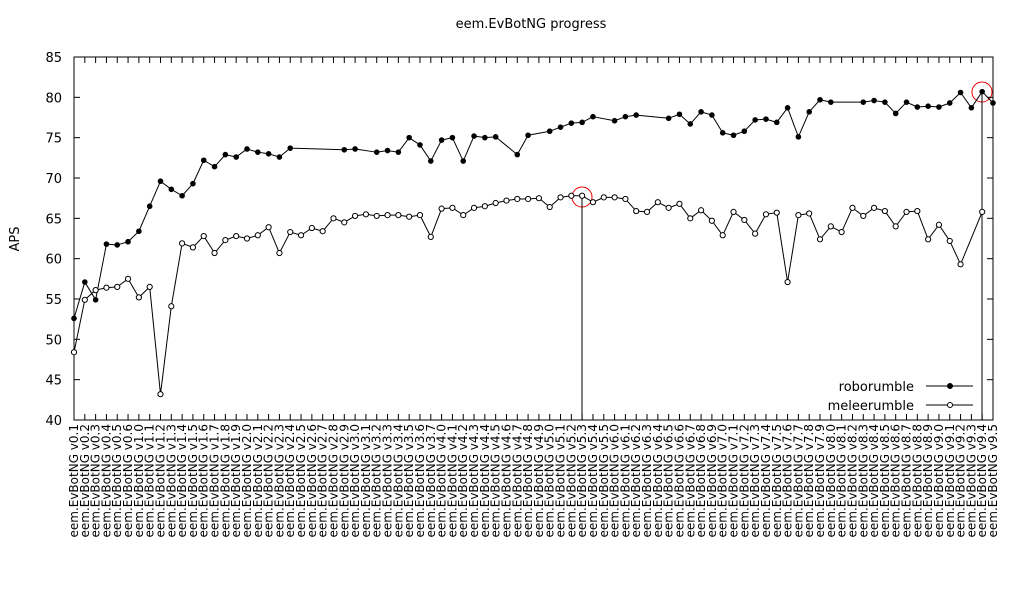  Describe the element at coordinates (647, 481) in the screenshot. I see `x-tick-label: eem.EvBotNG v6.3` at that location.